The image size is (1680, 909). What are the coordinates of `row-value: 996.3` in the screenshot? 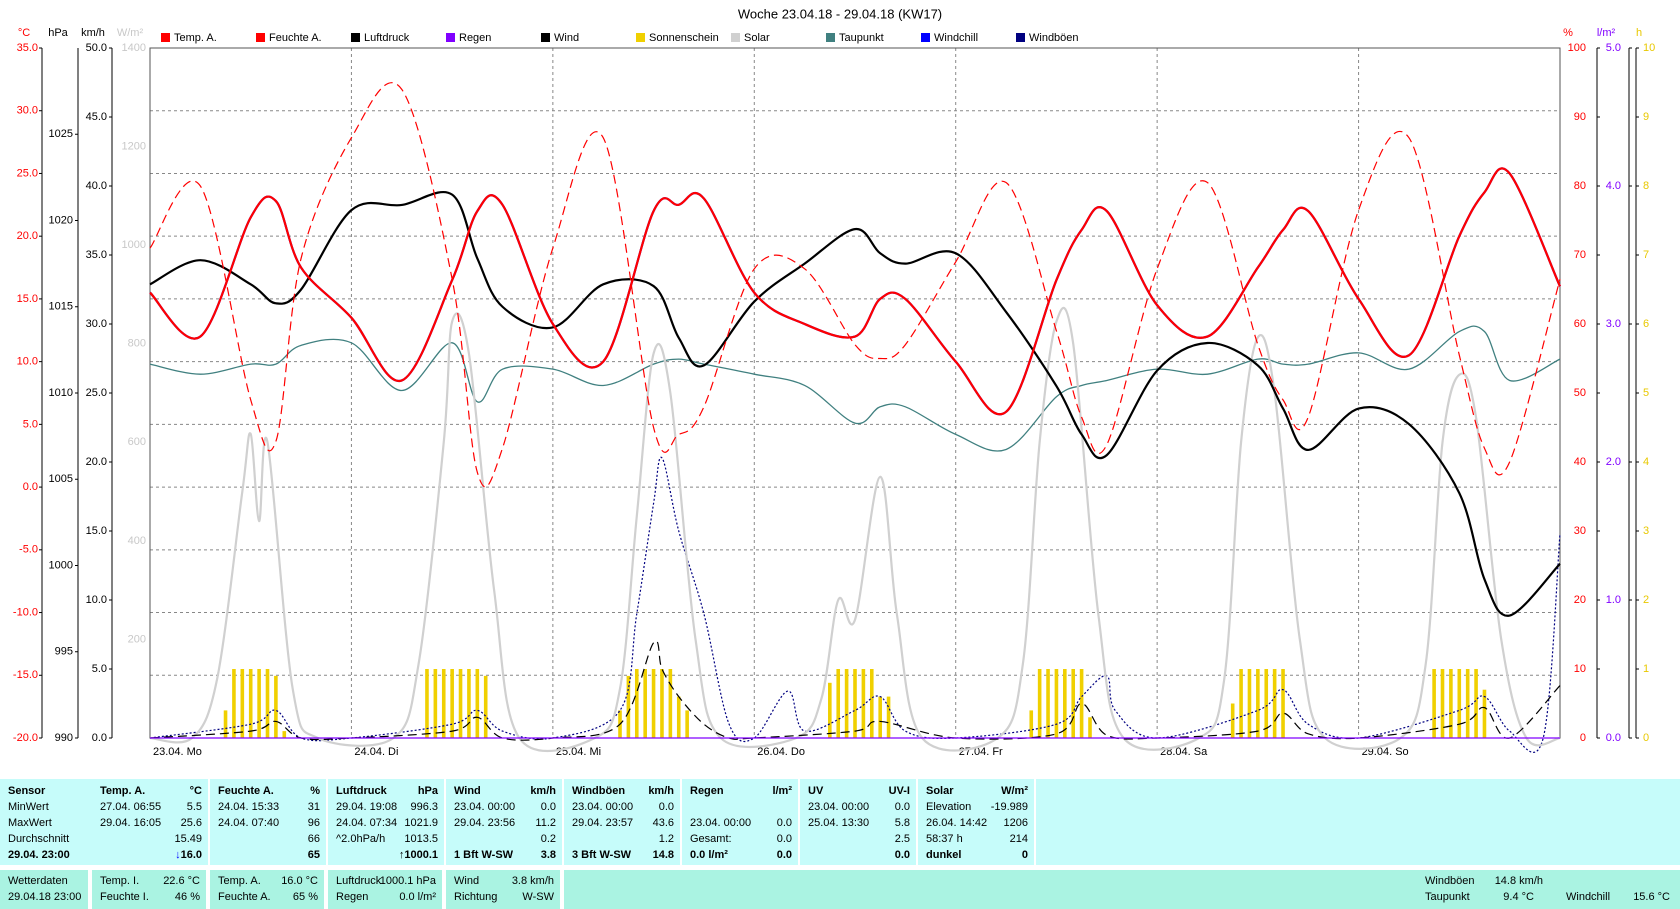 It's located at (424, 807).